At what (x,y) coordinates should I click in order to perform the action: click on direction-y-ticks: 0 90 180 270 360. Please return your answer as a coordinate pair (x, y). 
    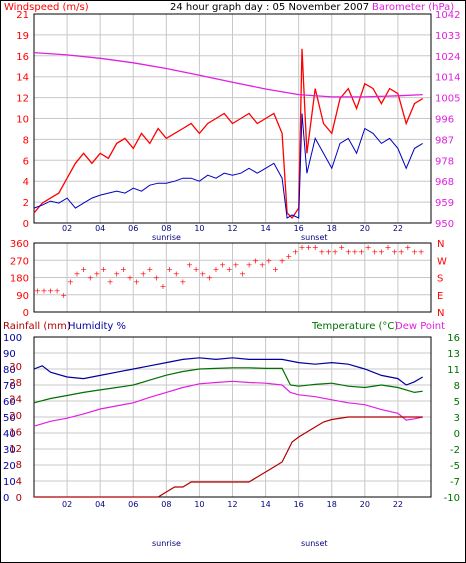
    Looking at the image, I should click on (19, 279).